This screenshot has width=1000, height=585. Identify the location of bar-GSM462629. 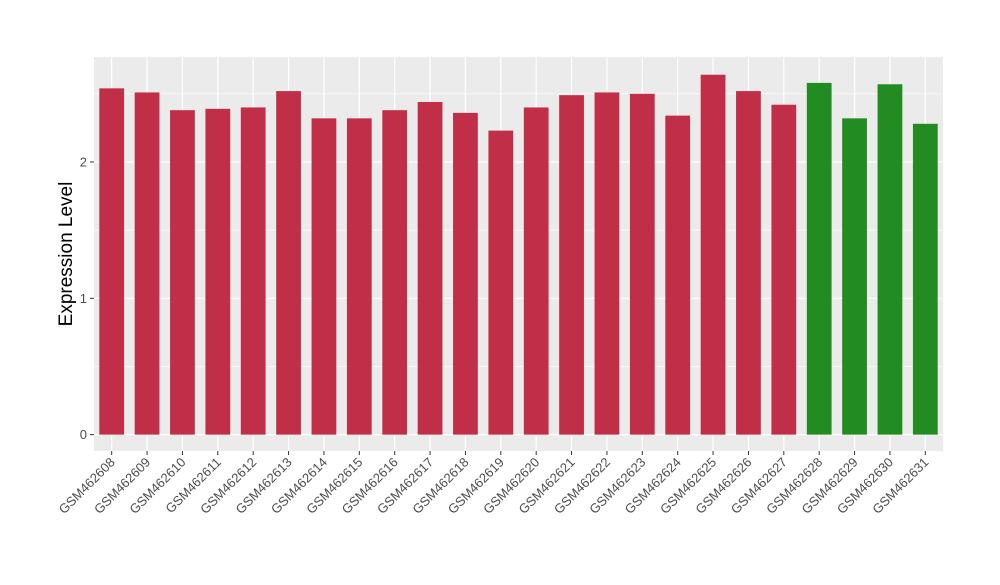
(854, 276).